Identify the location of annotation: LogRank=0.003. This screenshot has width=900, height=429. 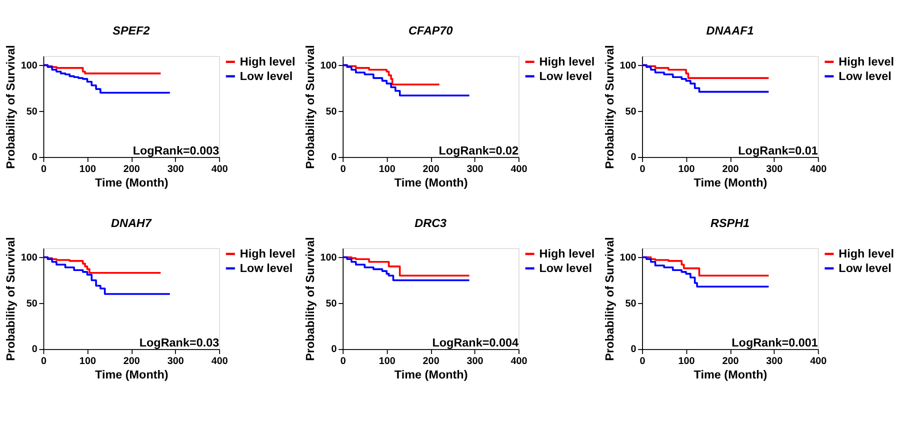
(176, 151).